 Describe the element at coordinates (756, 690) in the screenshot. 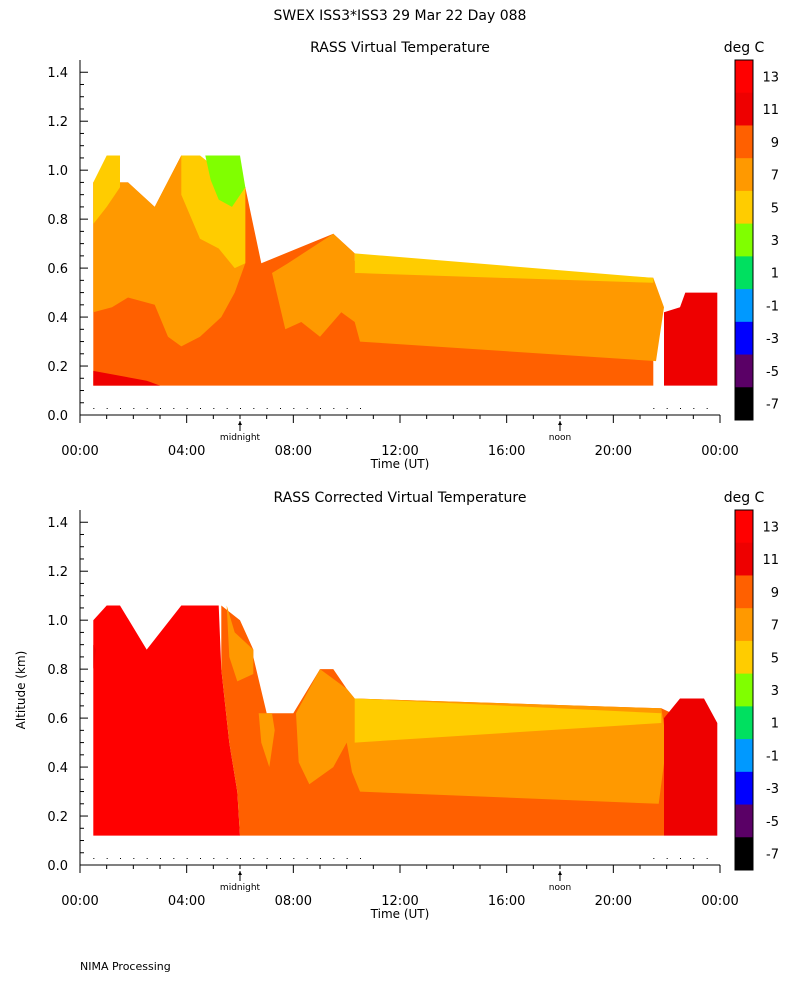

I see `panel2-colorbar: 13 11 9 7 5 3 1 -1 -3 -5 -7` at that location.